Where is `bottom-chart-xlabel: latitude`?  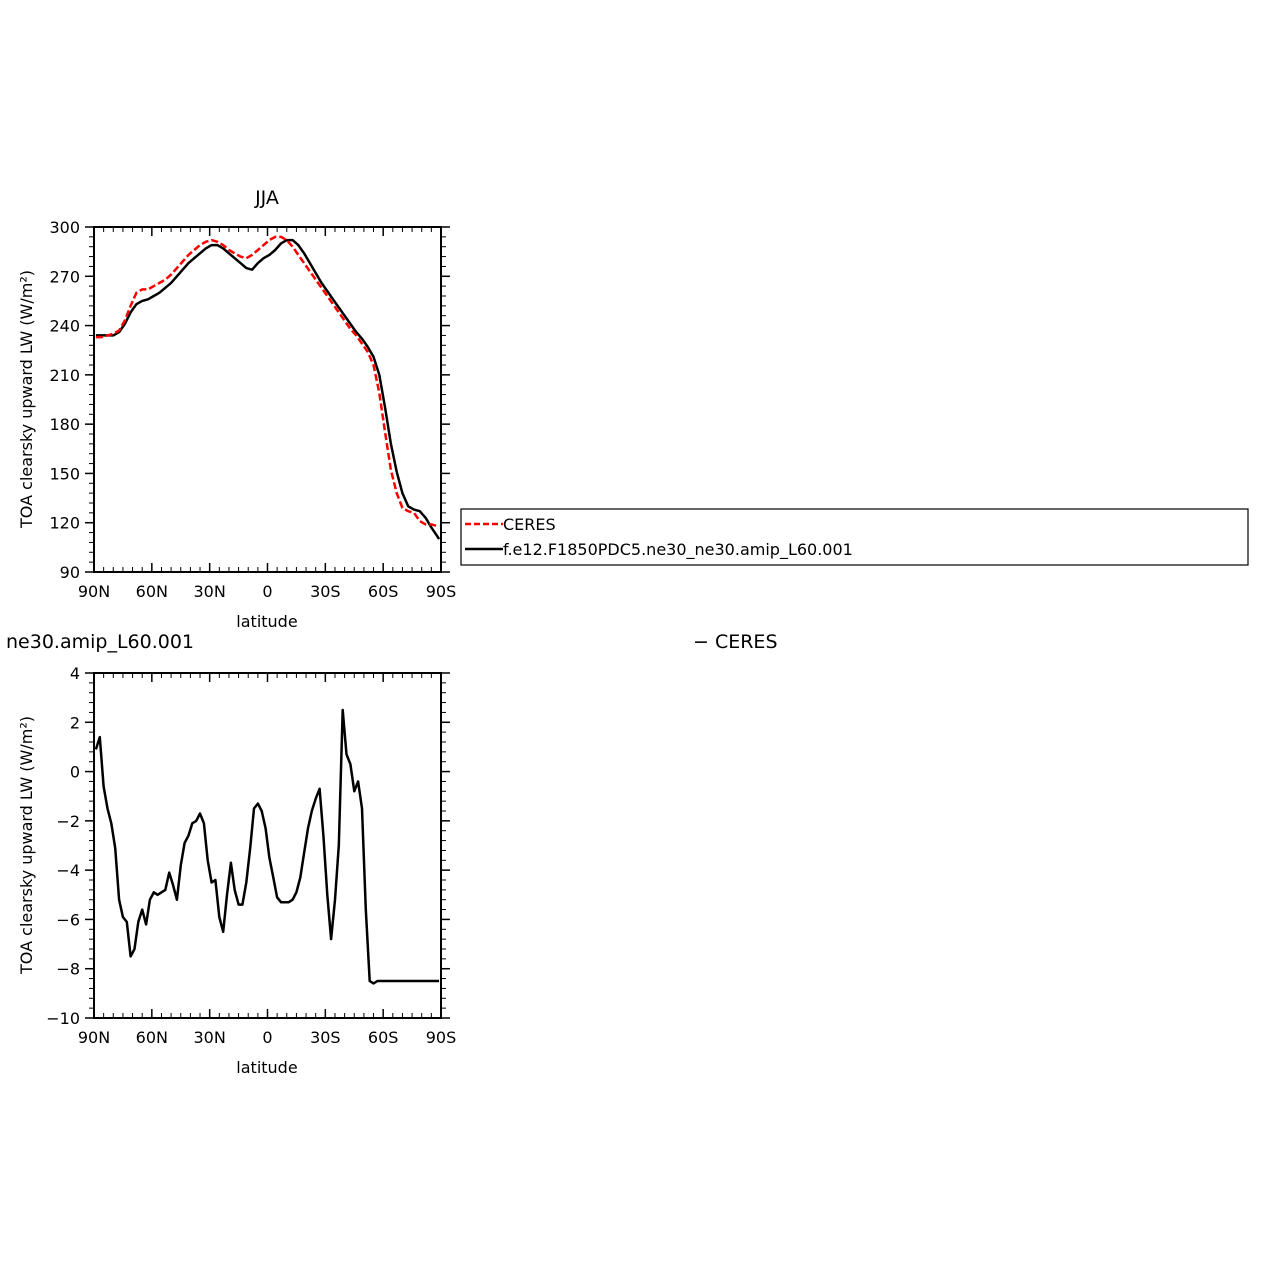
bottom-chart-xlabel: latitude is located at coordinates (266, 1067).